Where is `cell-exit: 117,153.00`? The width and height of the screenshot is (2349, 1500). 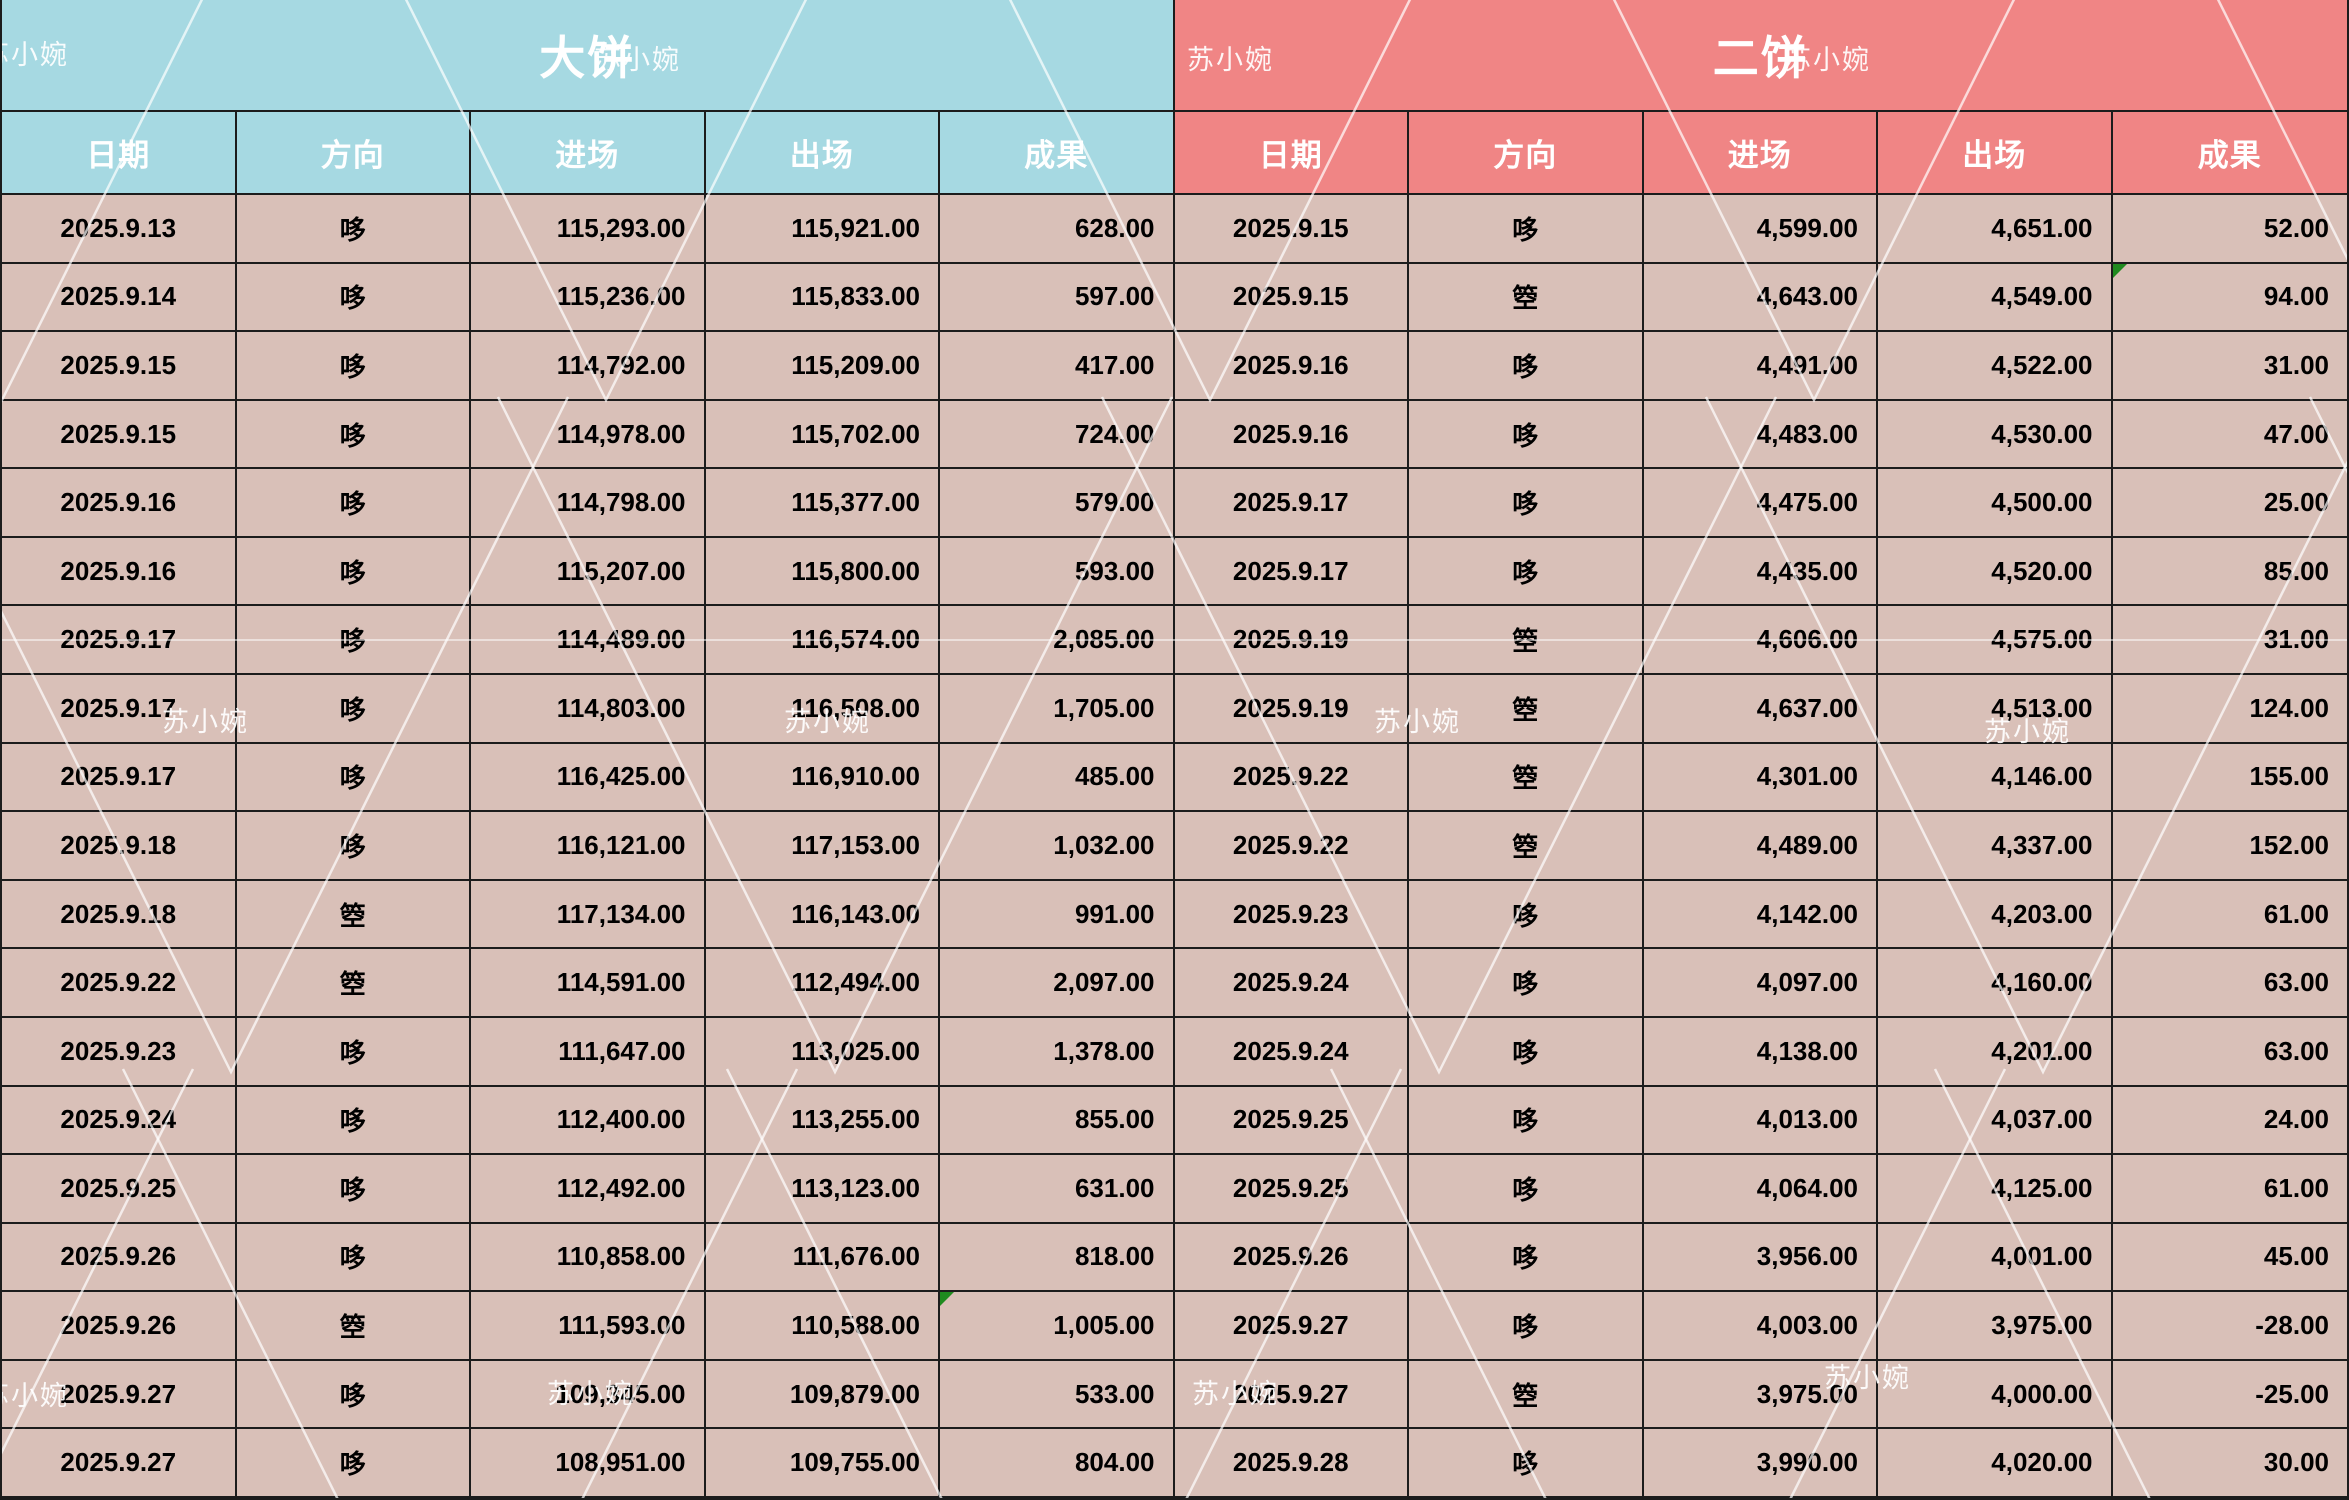 cell-exit: 117,153.00 is located at coordinates (822, 846).